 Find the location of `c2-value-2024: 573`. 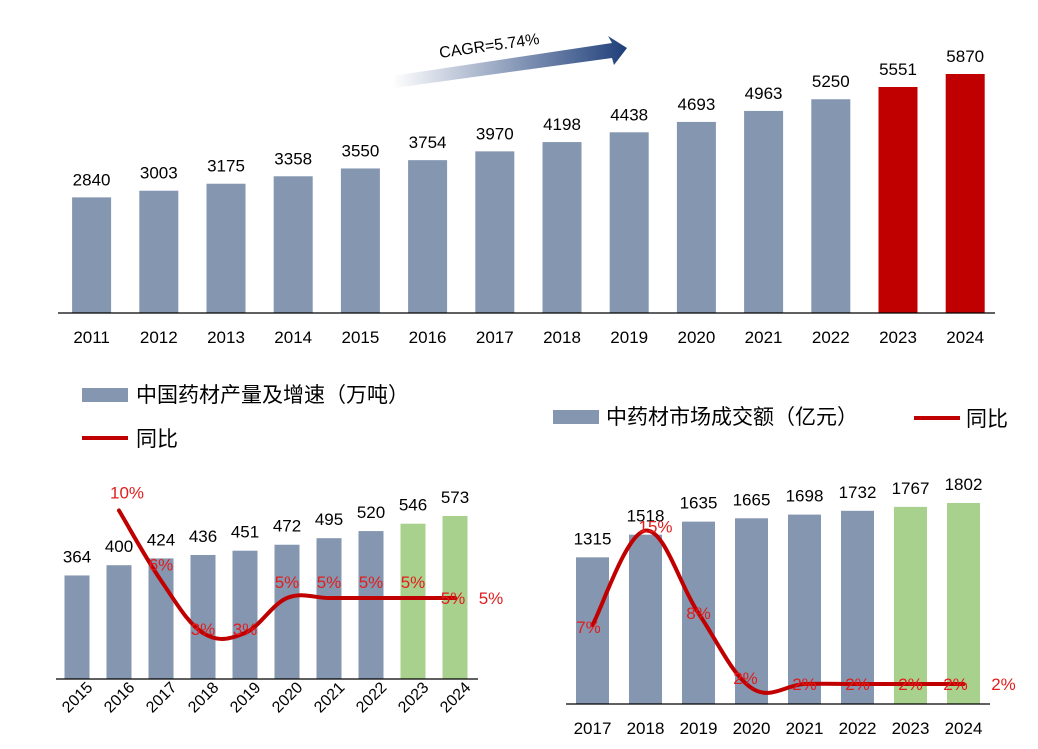

c2-value-2024: 573 is located at coordinates (455, 497).